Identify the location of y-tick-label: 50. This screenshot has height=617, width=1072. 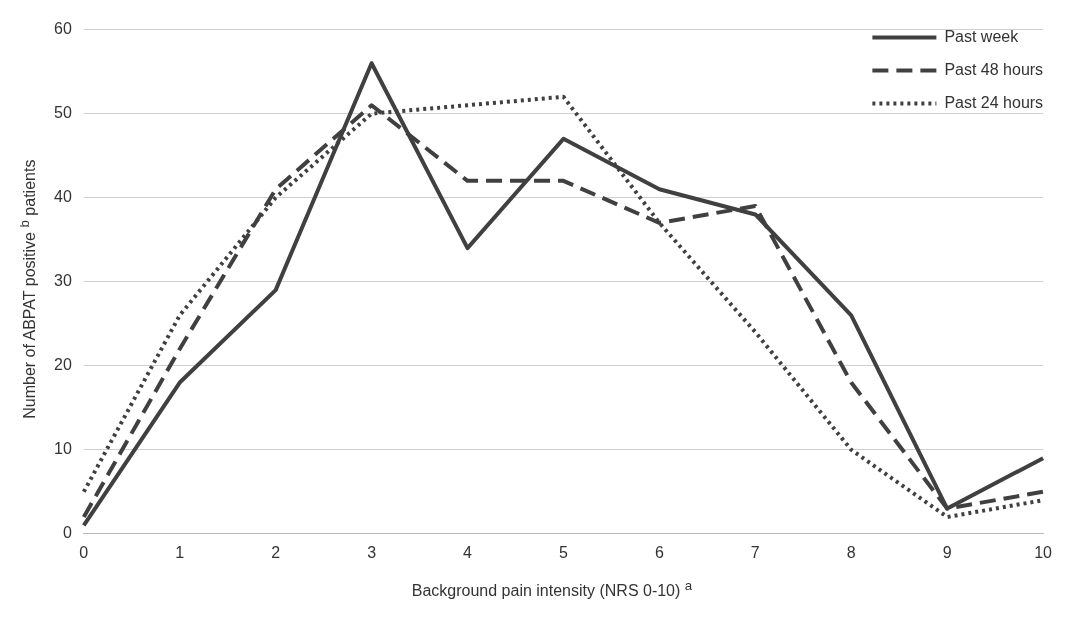
(63, 113).